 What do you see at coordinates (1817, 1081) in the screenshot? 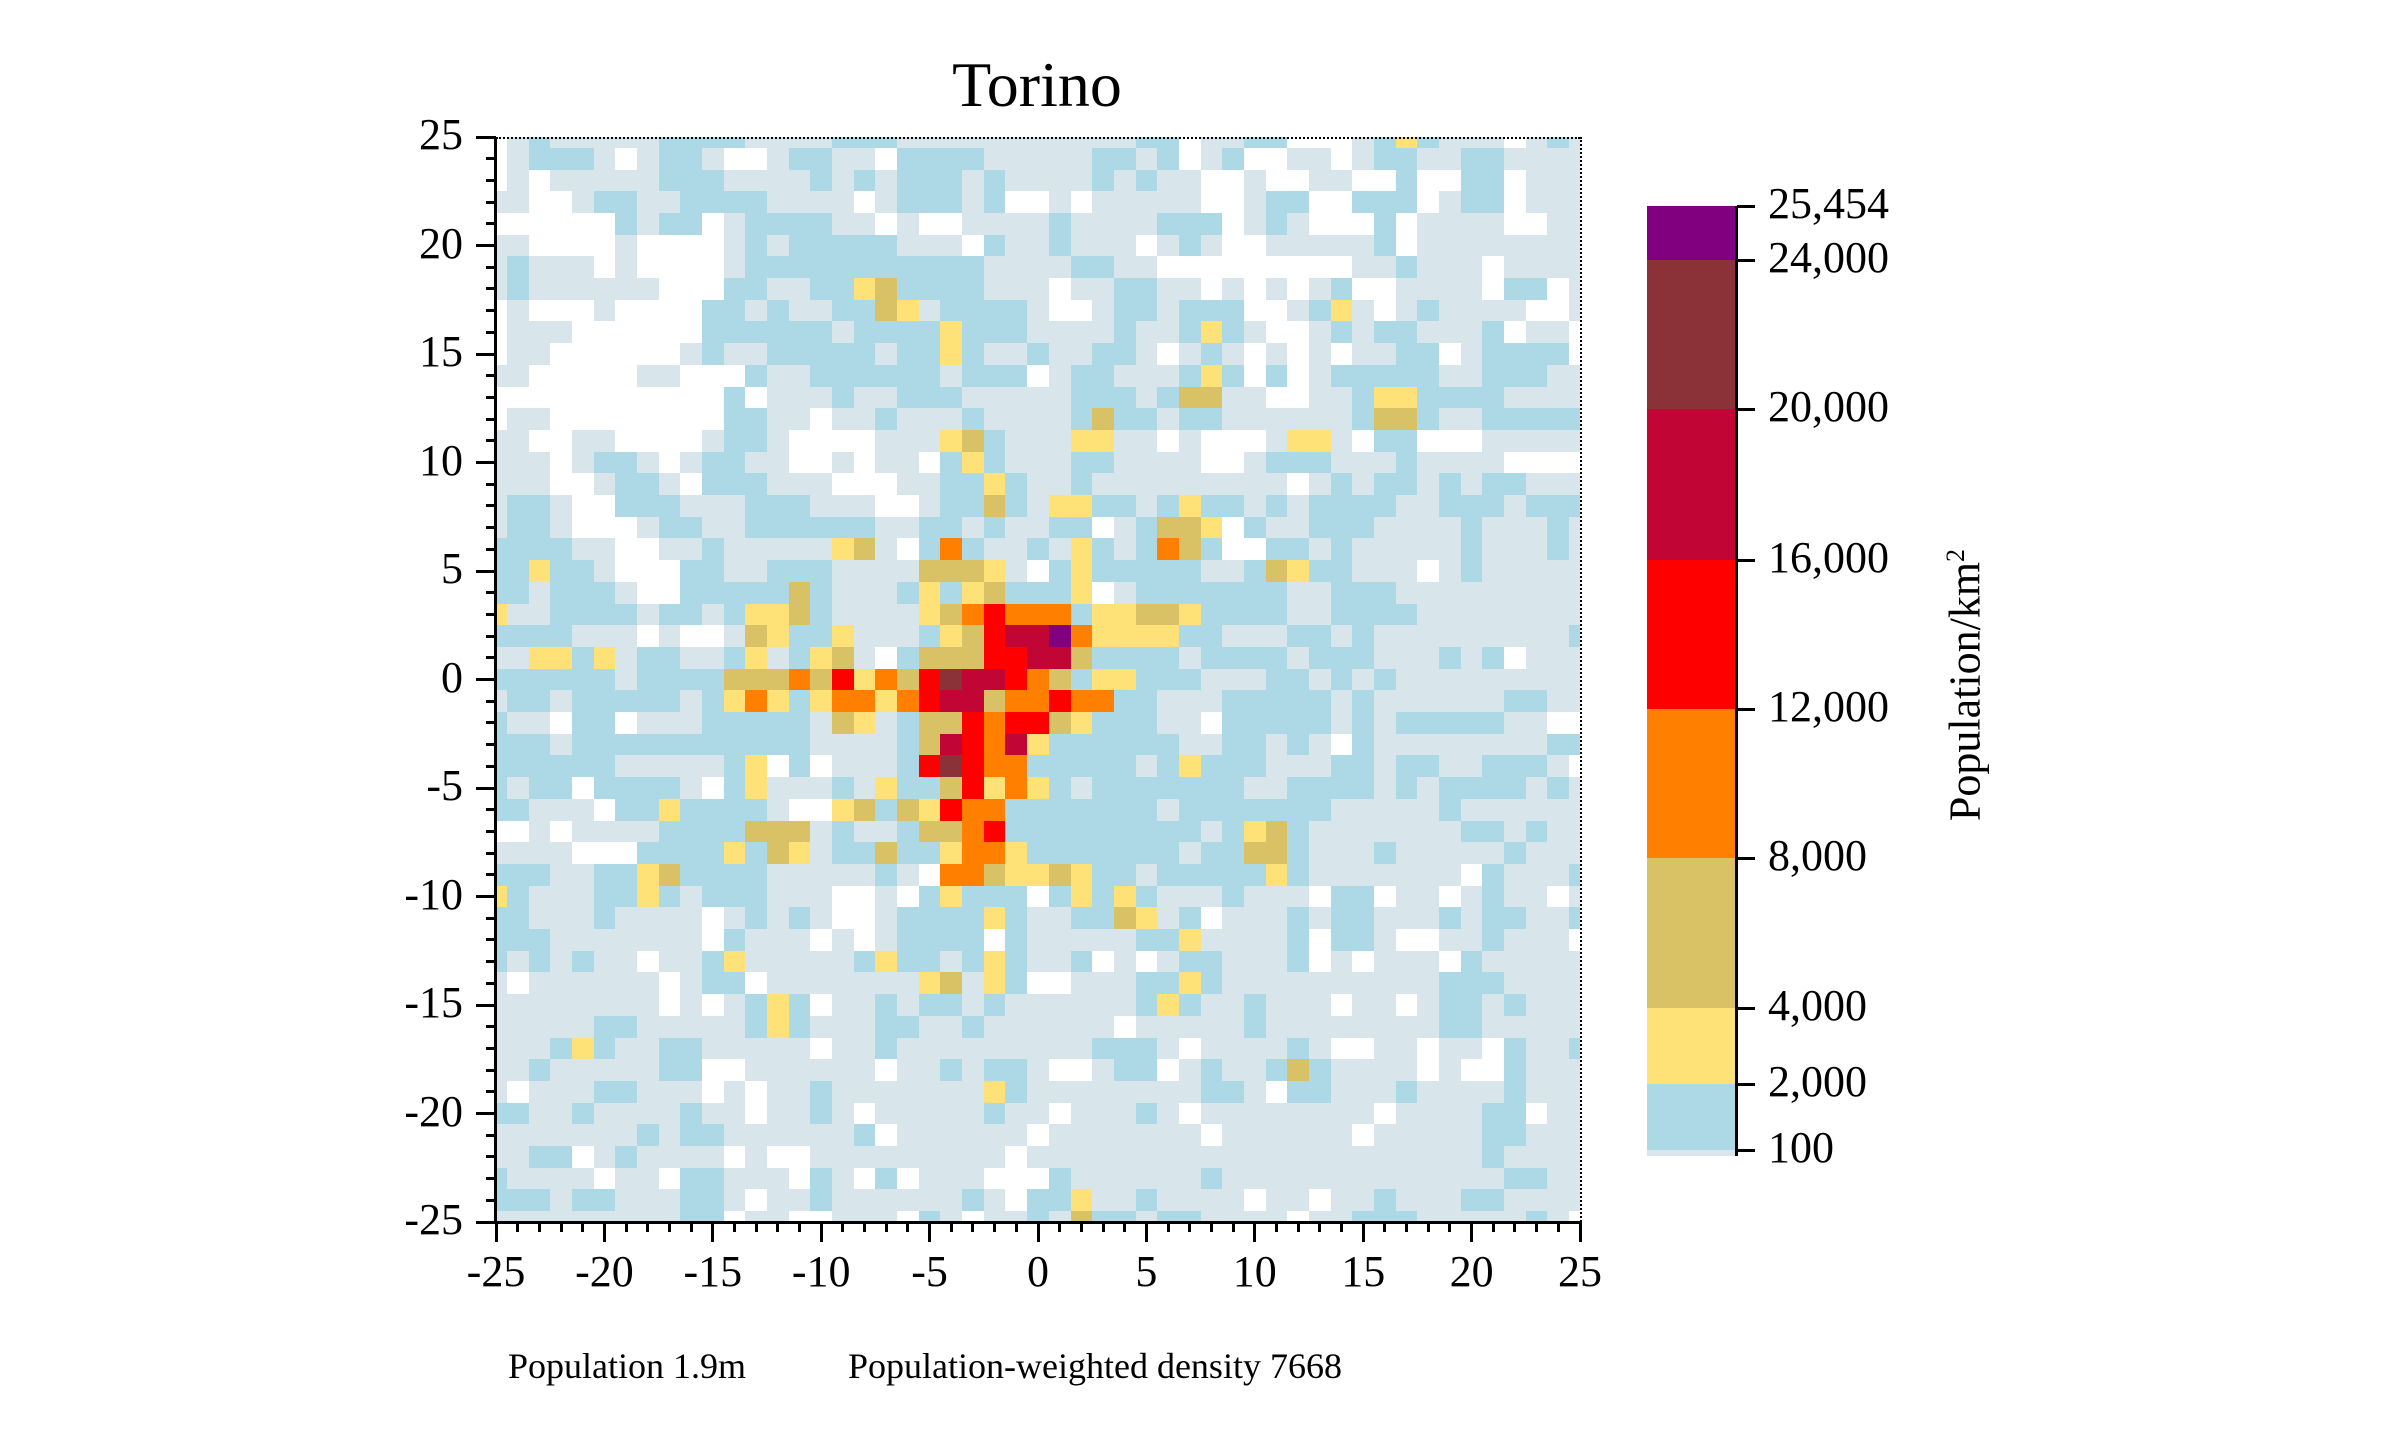
I see `colorbar-tick-label: 2,000` at bounding box center [1817, 1081].